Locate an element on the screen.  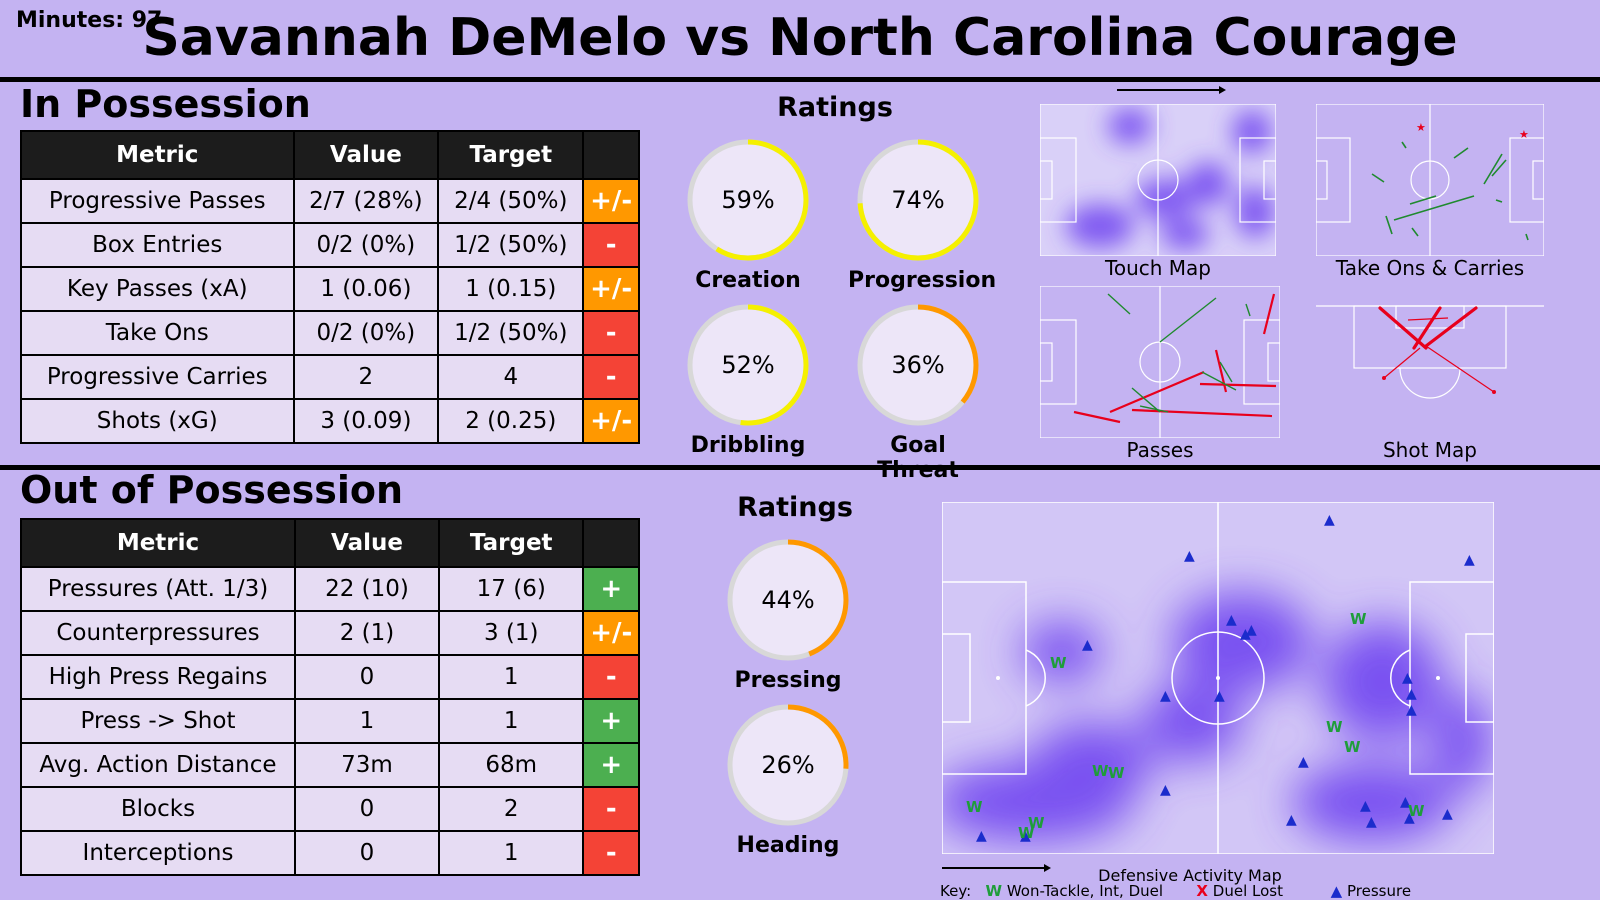
touch-map-caption: Touch Map is located at coordinates (1158, 268).